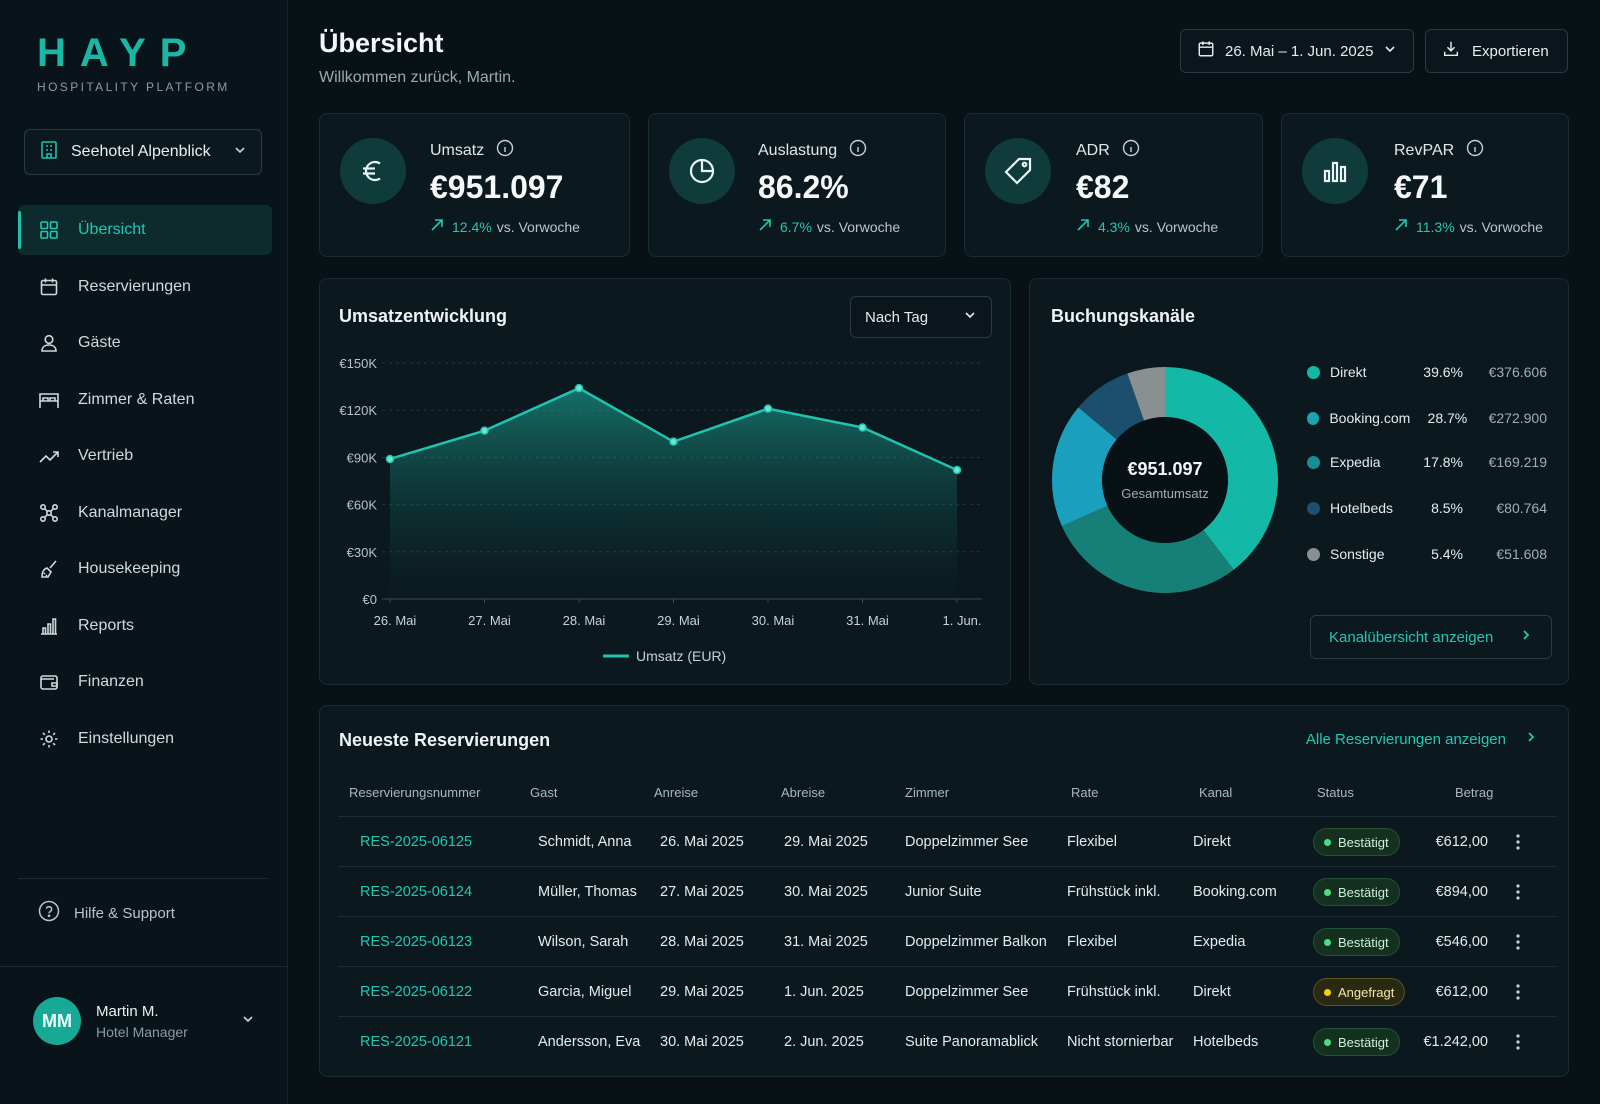 The width and height of the screenshot is (1600, 1104). What do you see at coordinates (1111, 406) in the screenshot?
I see `donut-slice-hotelbeds` at bounding box center [1111, 406].